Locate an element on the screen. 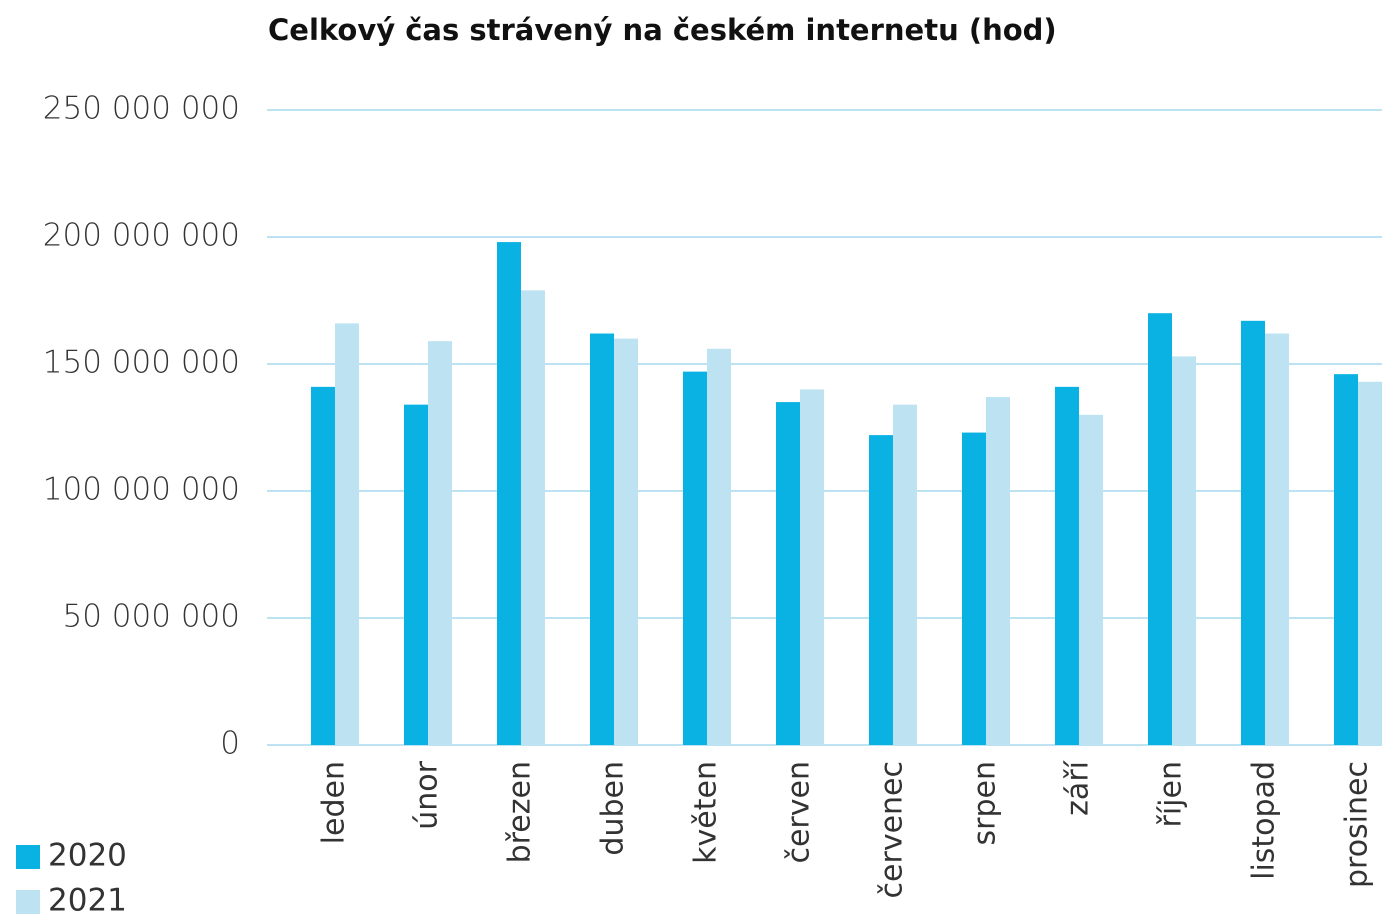 The image size is (1382, 919). x-tick-label: listopad is located at coordinates (1264, 820).